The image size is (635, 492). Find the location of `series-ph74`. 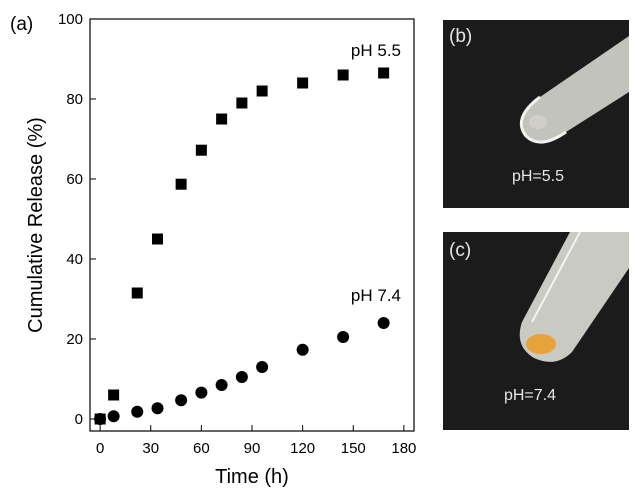

series-ph74 is located at coordinates (242, 371).